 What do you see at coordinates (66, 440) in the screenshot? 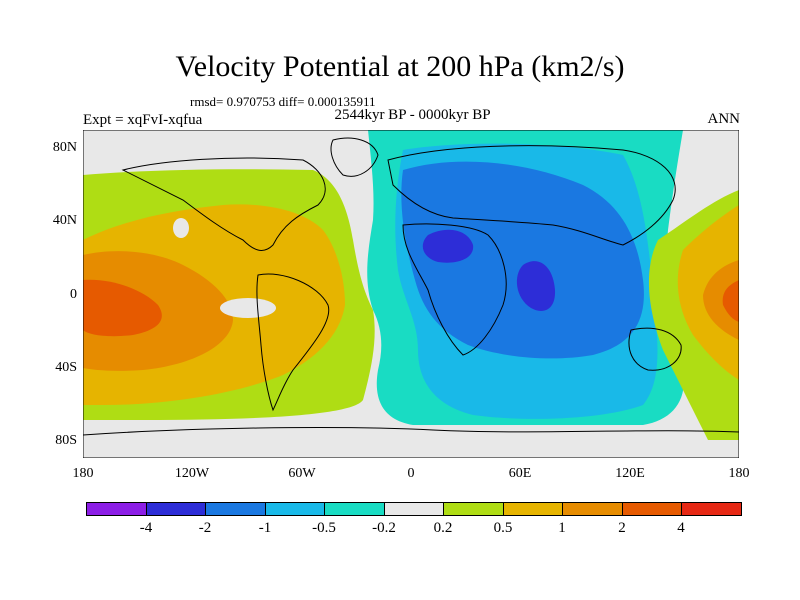
I see `lat-label-80s: 80S` at bounding box center [66, 440].